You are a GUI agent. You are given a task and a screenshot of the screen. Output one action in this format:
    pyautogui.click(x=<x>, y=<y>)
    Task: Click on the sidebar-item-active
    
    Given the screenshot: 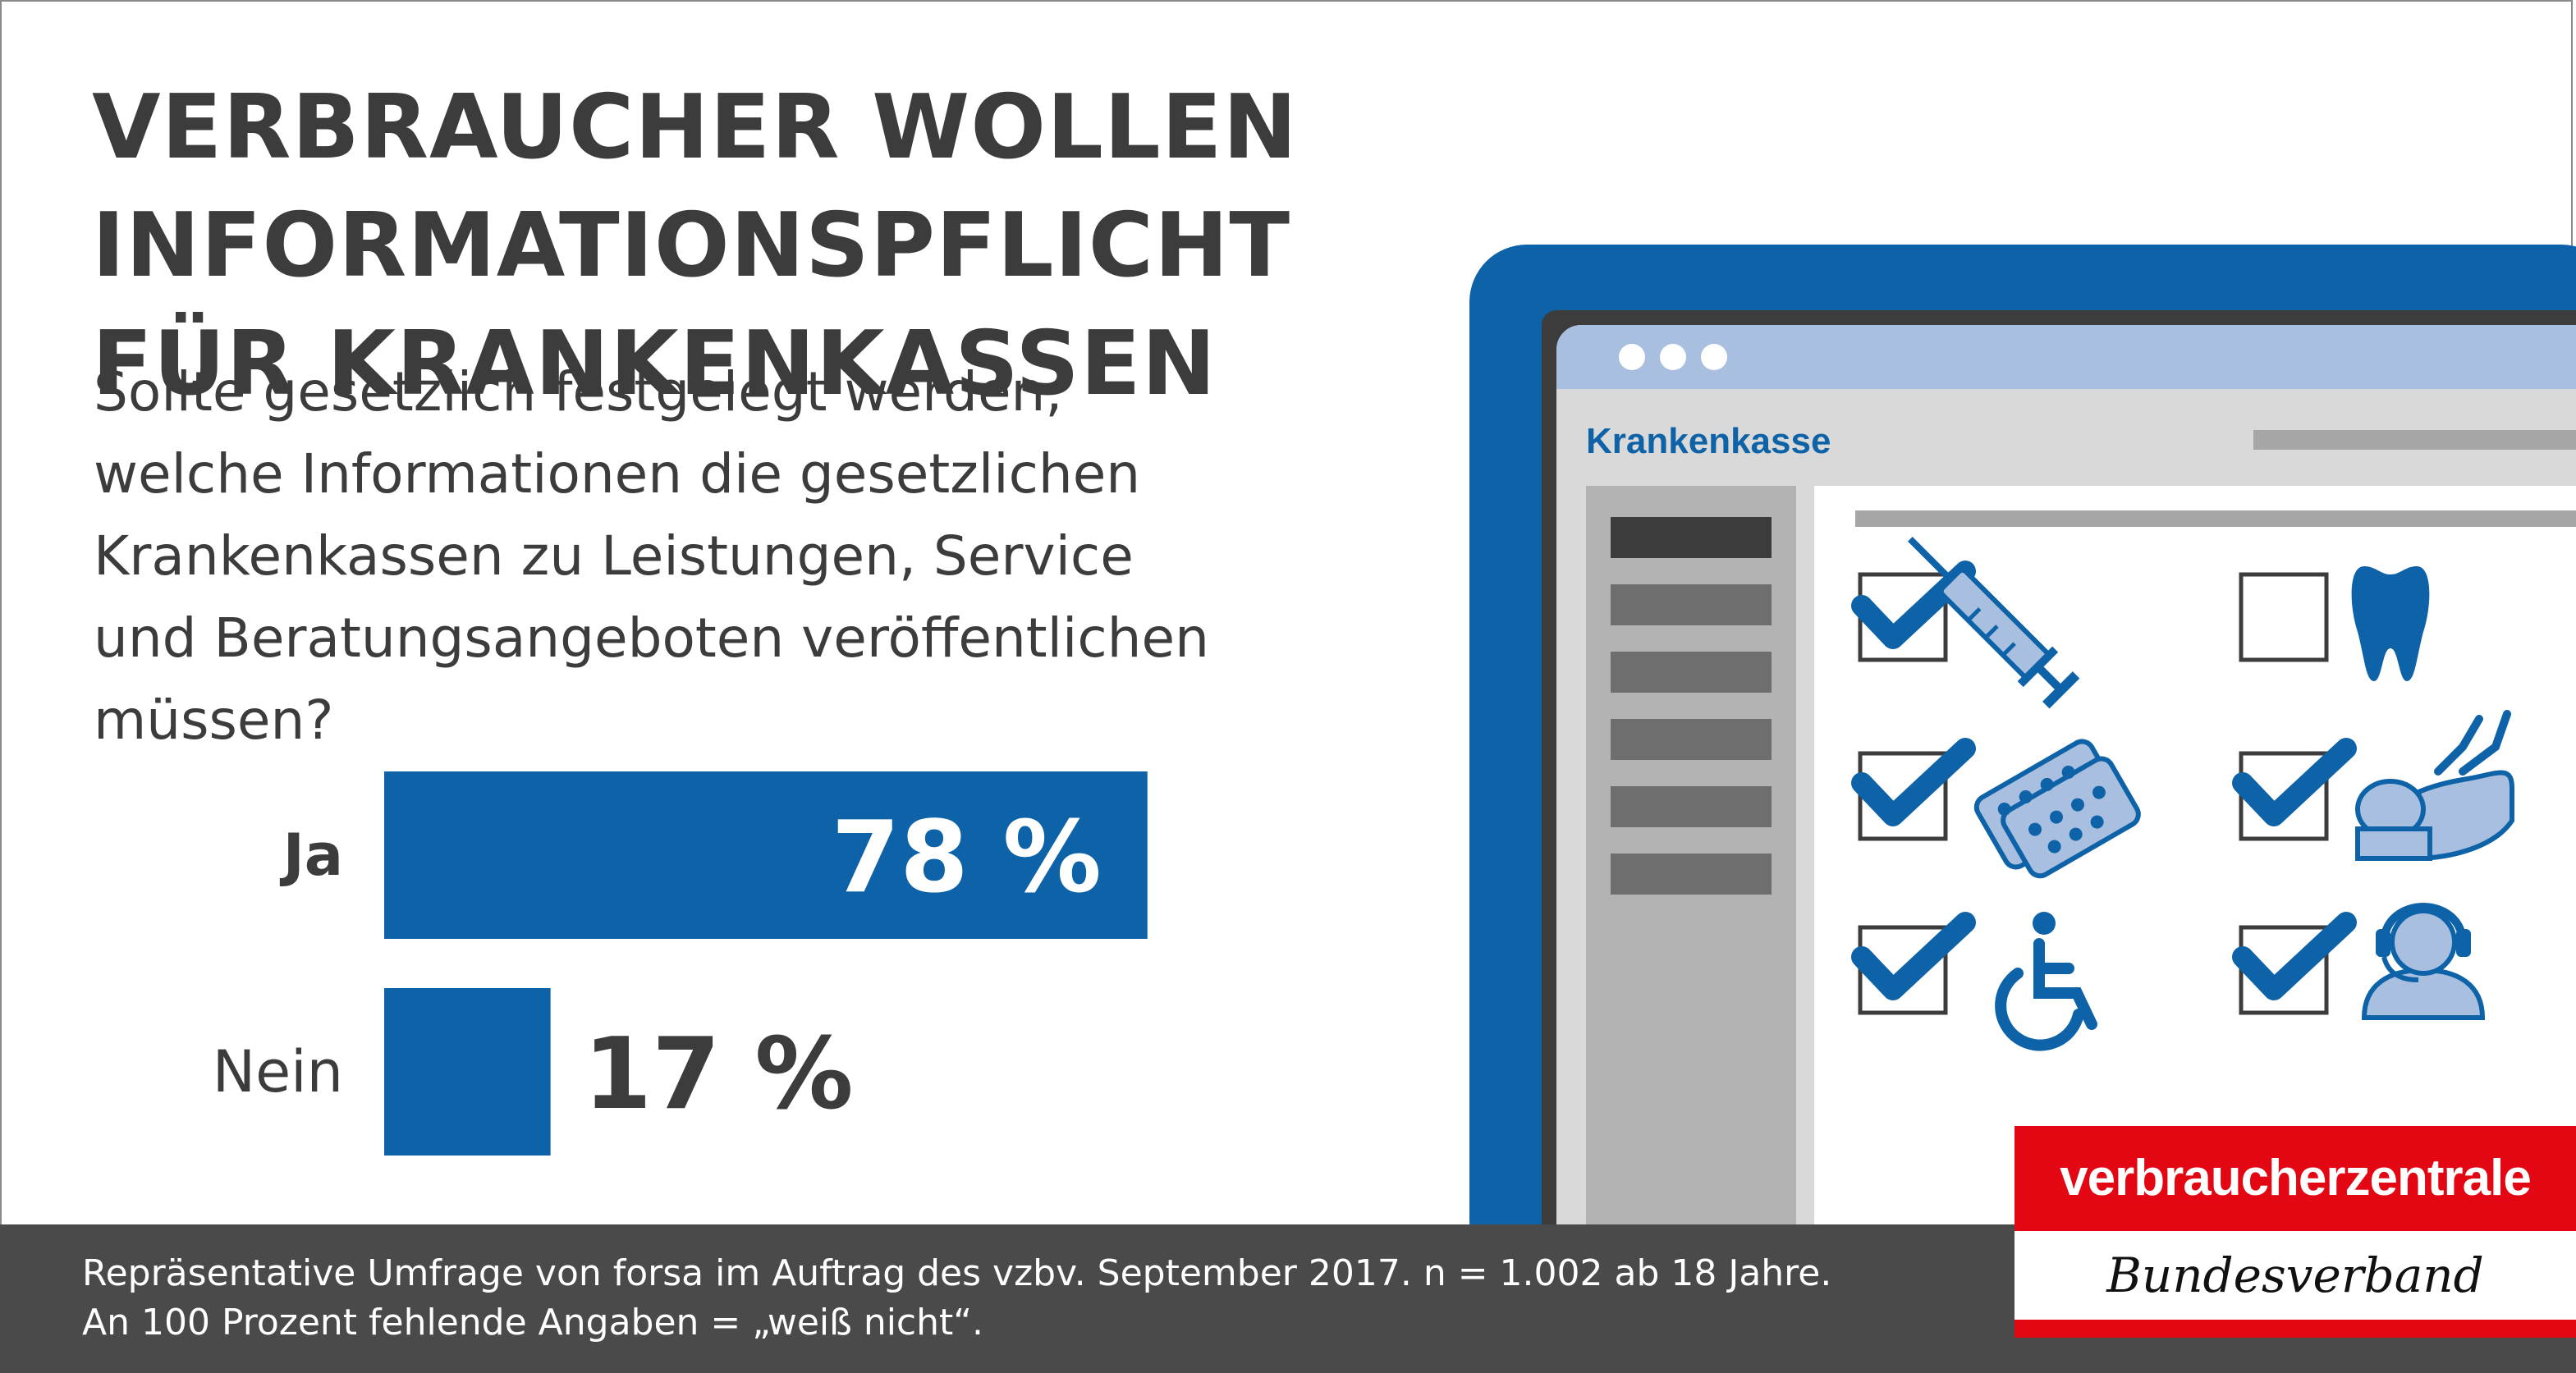 What is the action you would take?
    pyautogui.click(x=1692, y=538)
    